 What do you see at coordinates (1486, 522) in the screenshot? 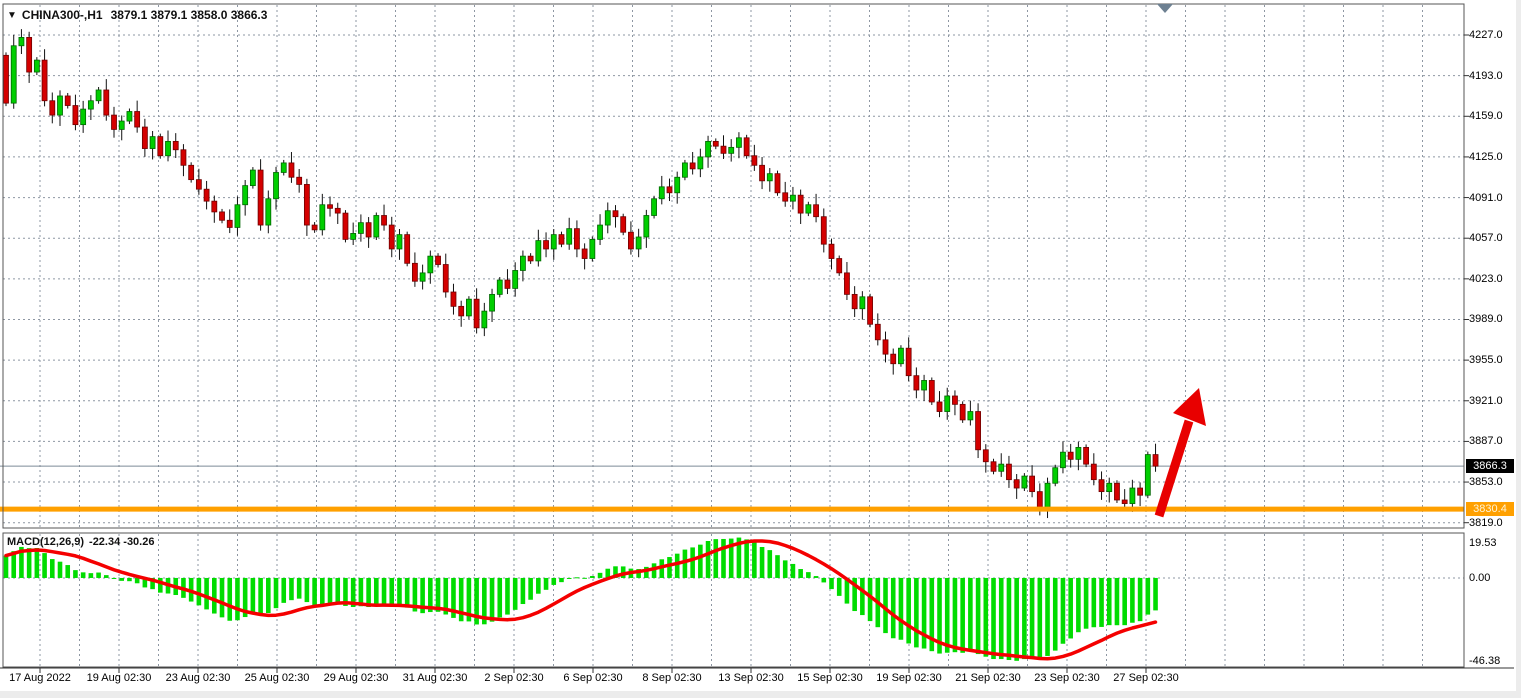
I see `price-tick-label: 3819.0` at bounding box center [1486, 522].